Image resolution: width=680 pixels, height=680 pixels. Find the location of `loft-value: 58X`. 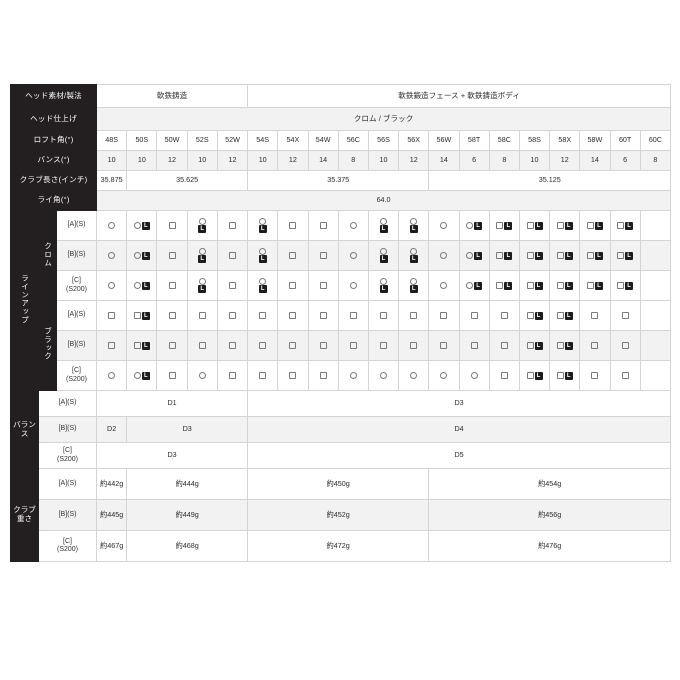

loft-value: 58X is located at coordinates (565, 140).